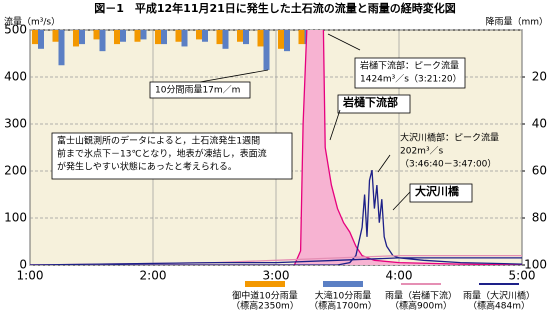 The image size is (550, 313). I want to click on y2-tick-label: 80, so click(539, 218).